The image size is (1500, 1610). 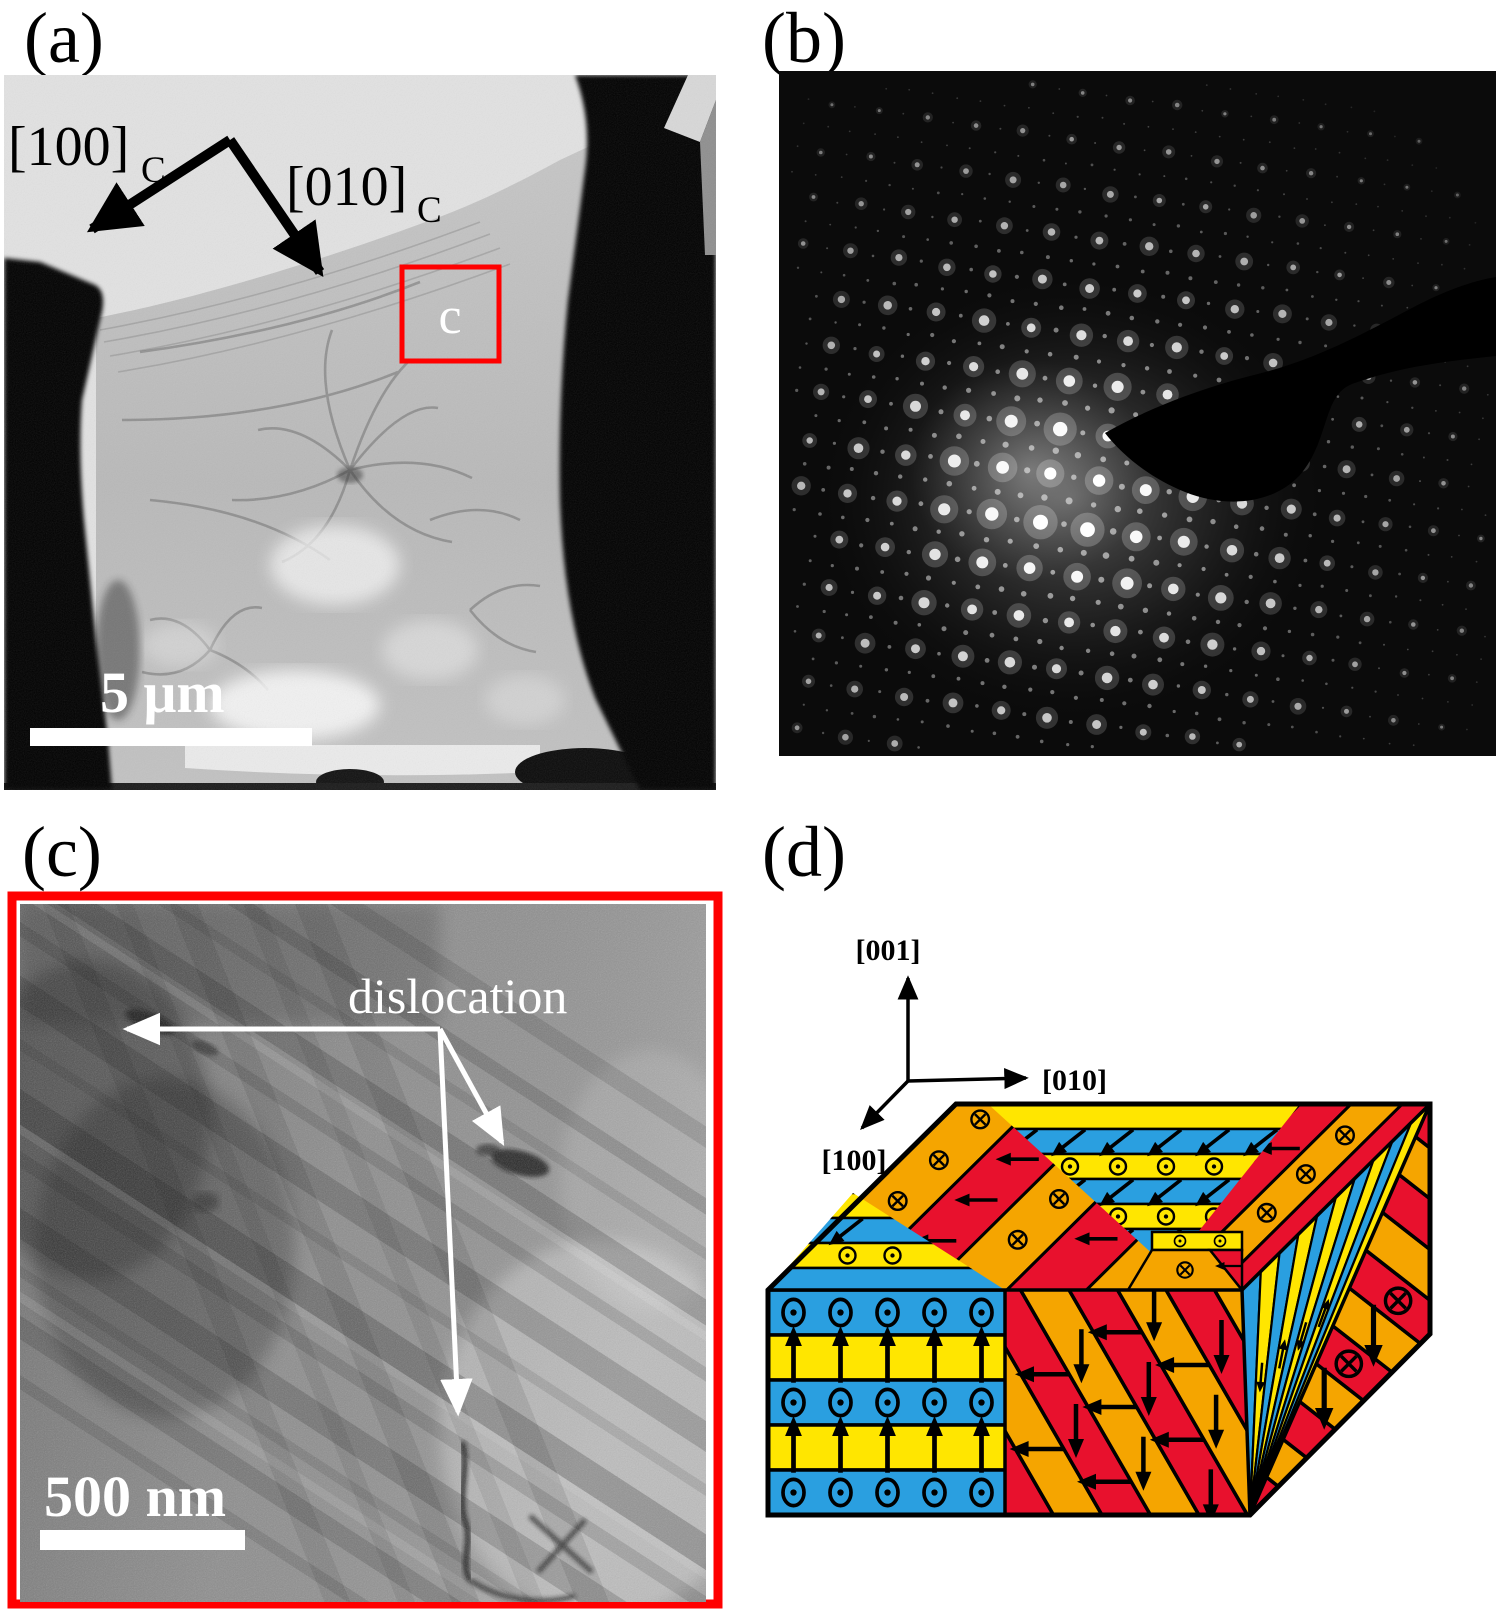 What do you see at coordinates (171, 737) in the screenshot?
I see `scalebar-a` at bounding box center [171, 737].